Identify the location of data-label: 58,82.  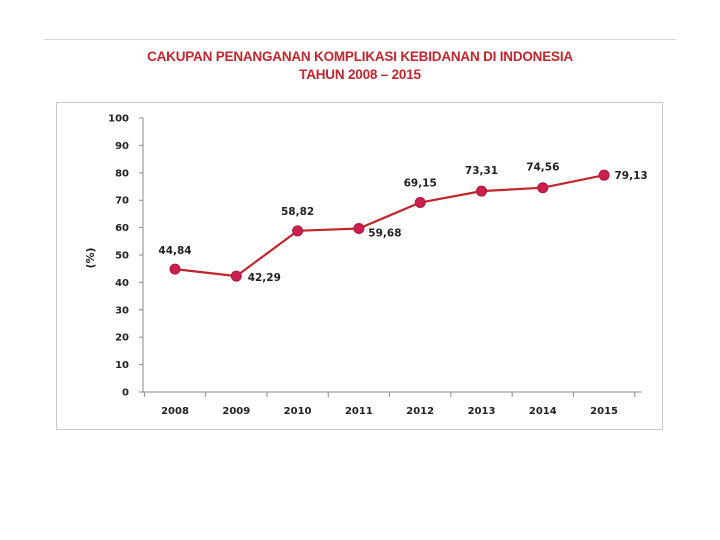
(297, 212).